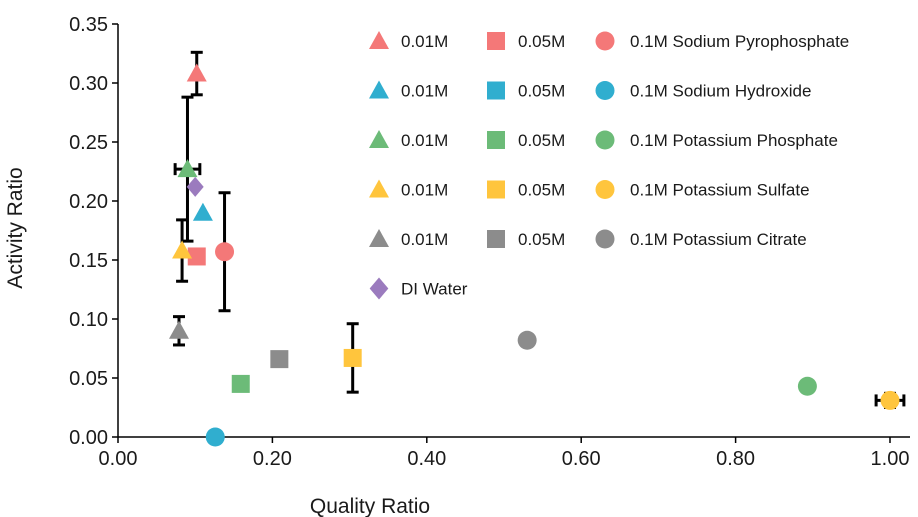  Describe the element at coordinates (88, 84) in the screenshot. I see `y-tick-label: 0.30` at that location.